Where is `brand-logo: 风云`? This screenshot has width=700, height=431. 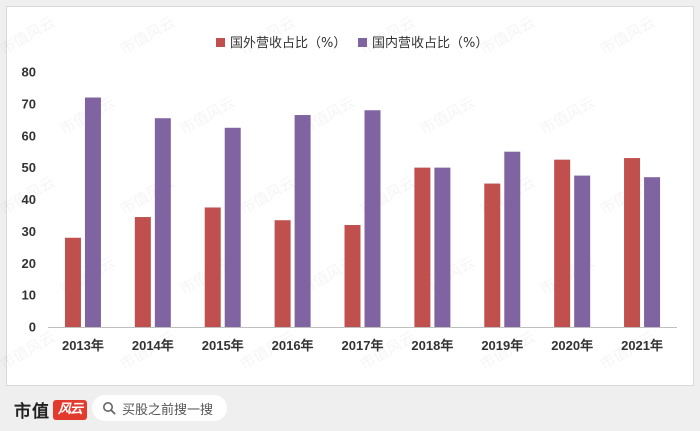 brand-logo: 风云 is located at coordinates (70, 409).